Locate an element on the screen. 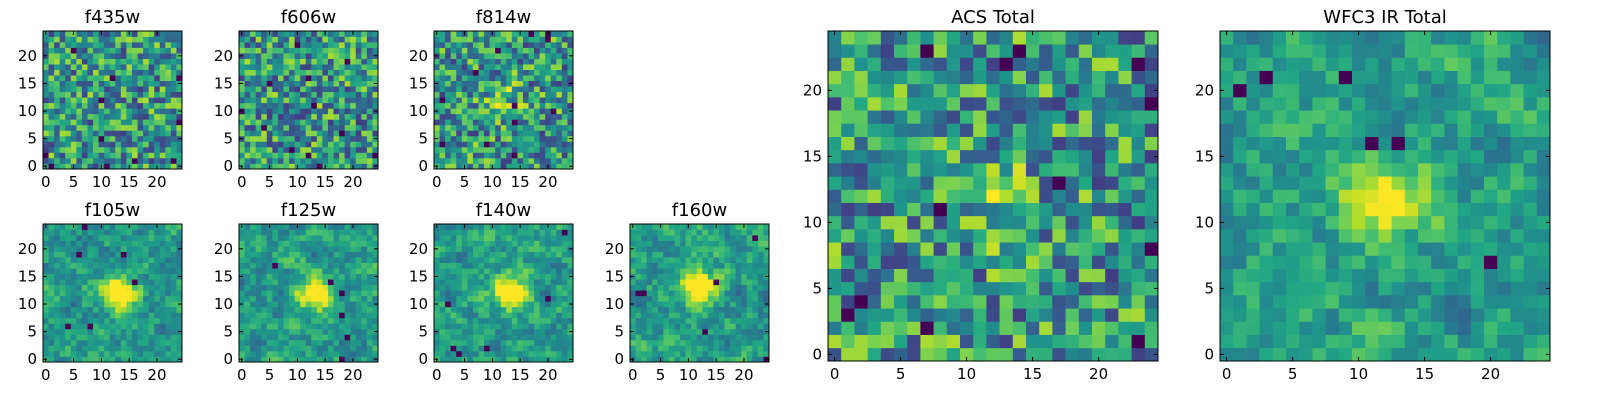 The height and width of the screenshot is (400, 1600). x-tick-label: 10 is located at coordinates (492, 375).